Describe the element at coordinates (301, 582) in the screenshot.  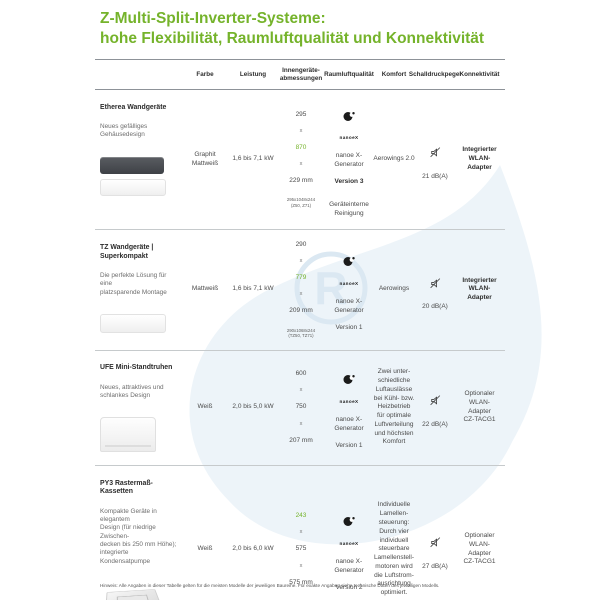
I see `dim-depth: 575 mm` at that location.